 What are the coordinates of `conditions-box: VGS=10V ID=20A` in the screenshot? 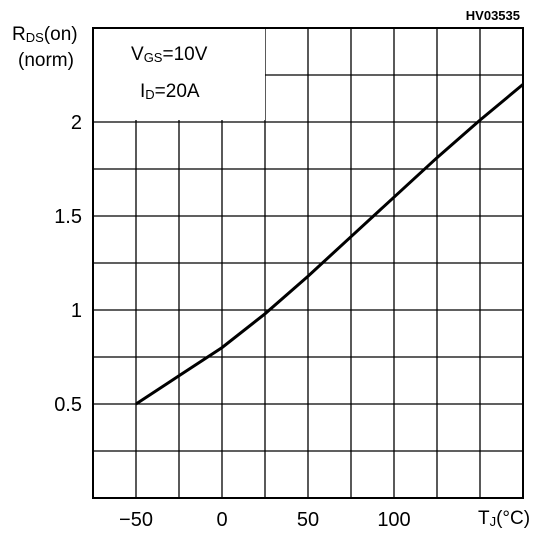 It's located at (179, 74).